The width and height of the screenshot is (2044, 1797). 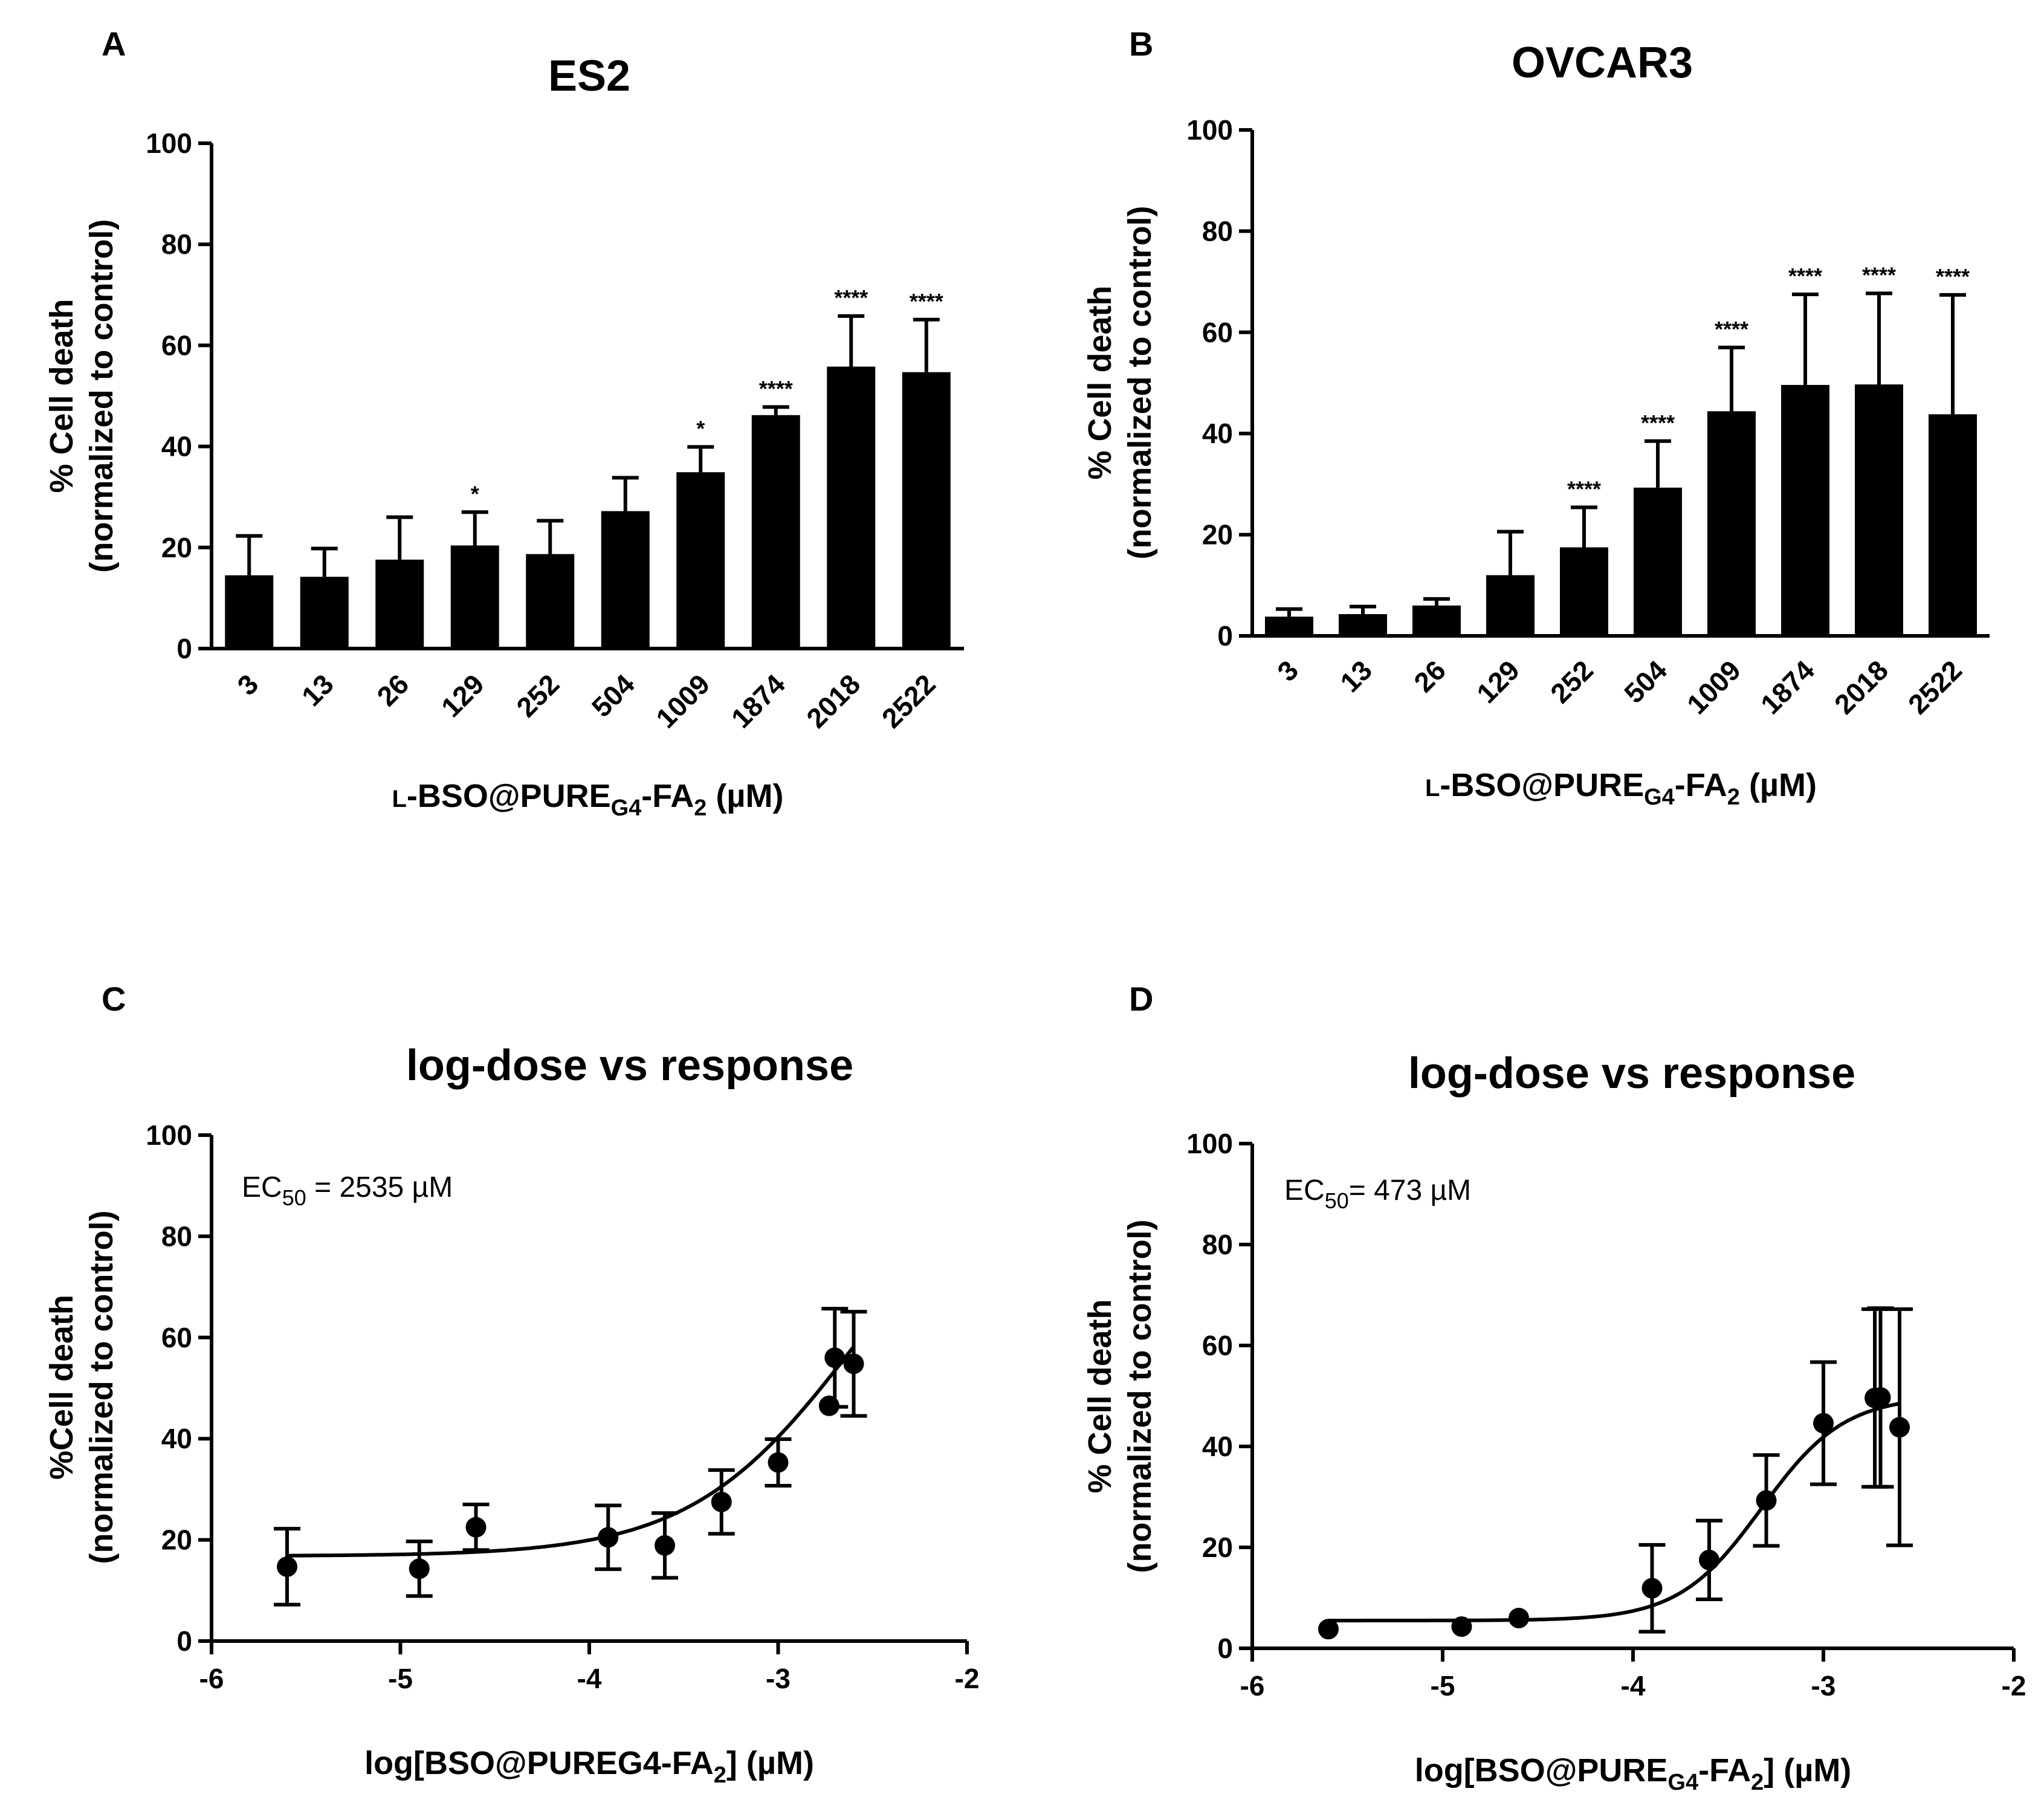 What do you see at coordinates (1935, 687) in the screenshot?
I see `x-tick-label-b: 2522` at bounding box center [1935, 687].